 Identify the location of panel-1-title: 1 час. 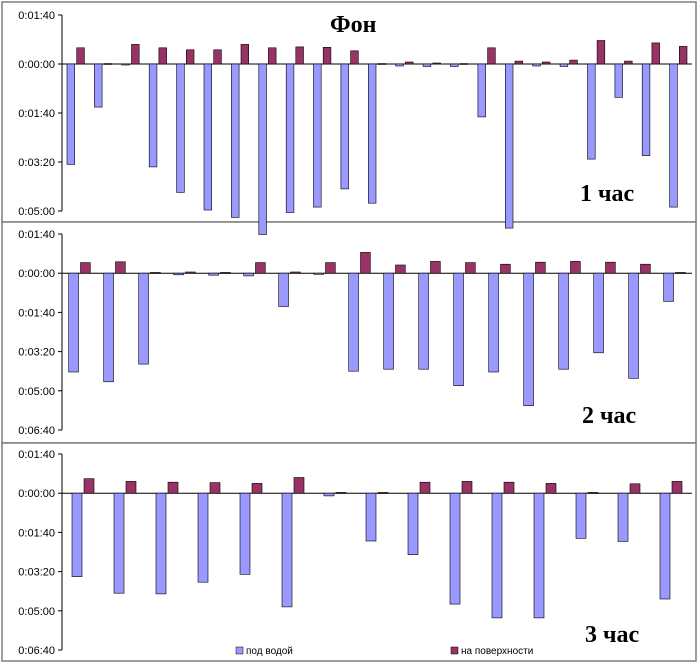
(607, 194).